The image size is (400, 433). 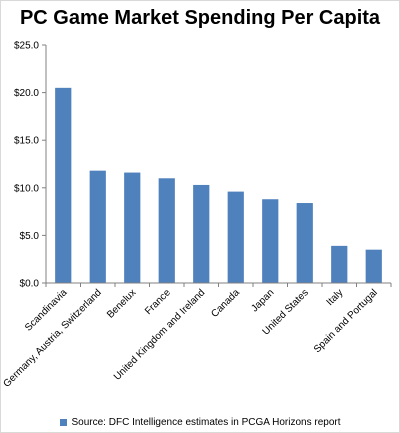 What do you see at coordinates (26, 93) in the screenshot?
I see `y-tick-label: $20.0` at bounding box center [26, 93].